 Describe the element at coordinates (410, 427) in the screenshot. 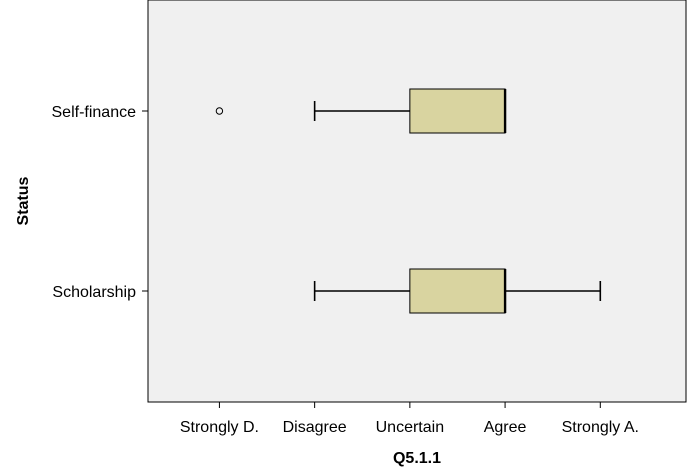

I see `x-tick-label: Uncertain` at that location.